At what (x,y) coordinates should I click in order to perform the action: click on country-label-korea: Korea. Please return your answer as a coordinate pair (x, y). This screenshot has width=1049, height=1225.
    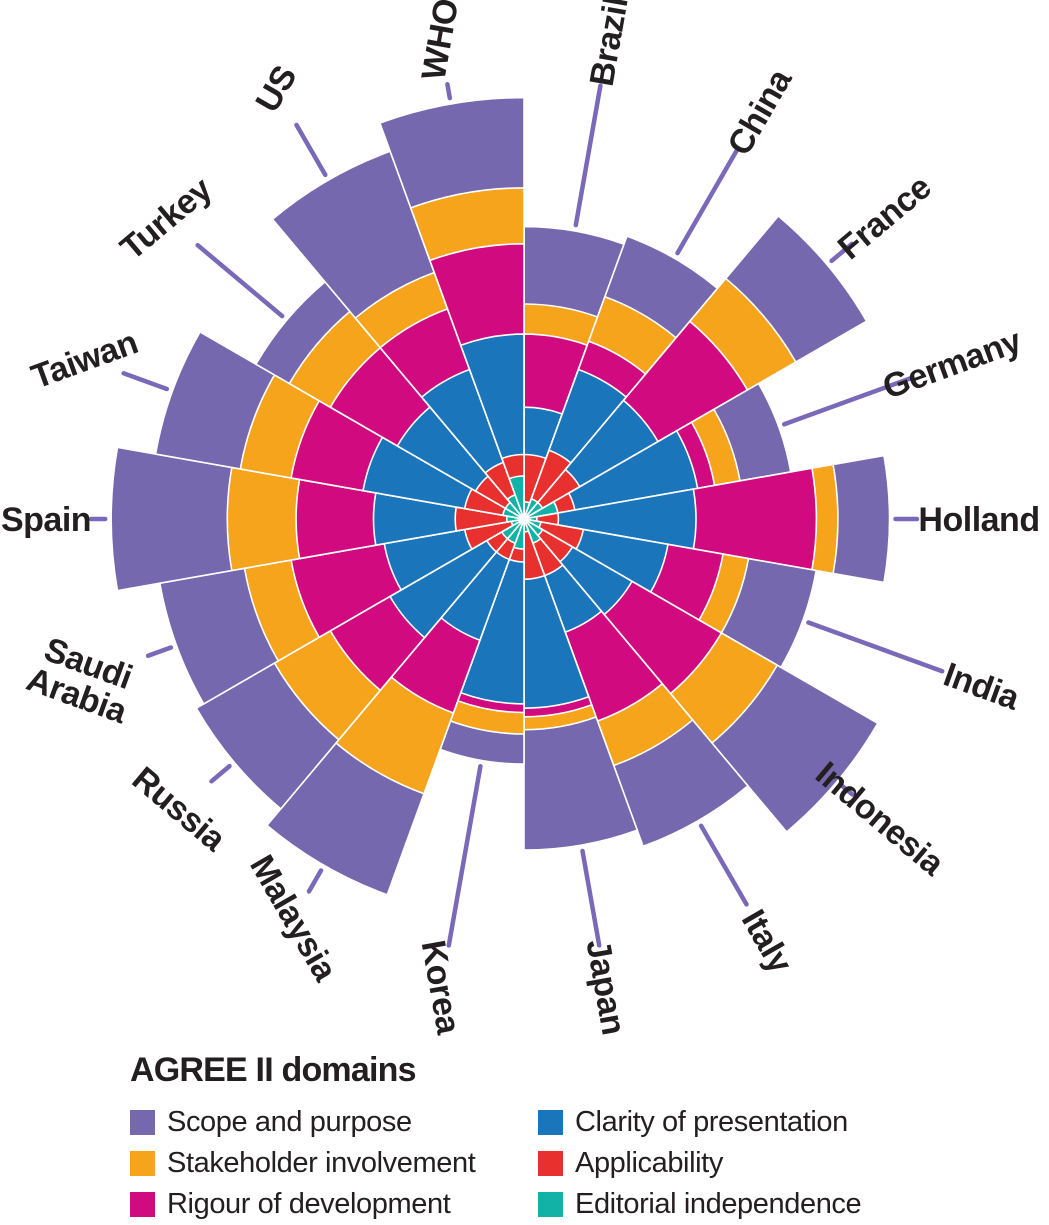
    Looking at the image, I should click on (441, 987).